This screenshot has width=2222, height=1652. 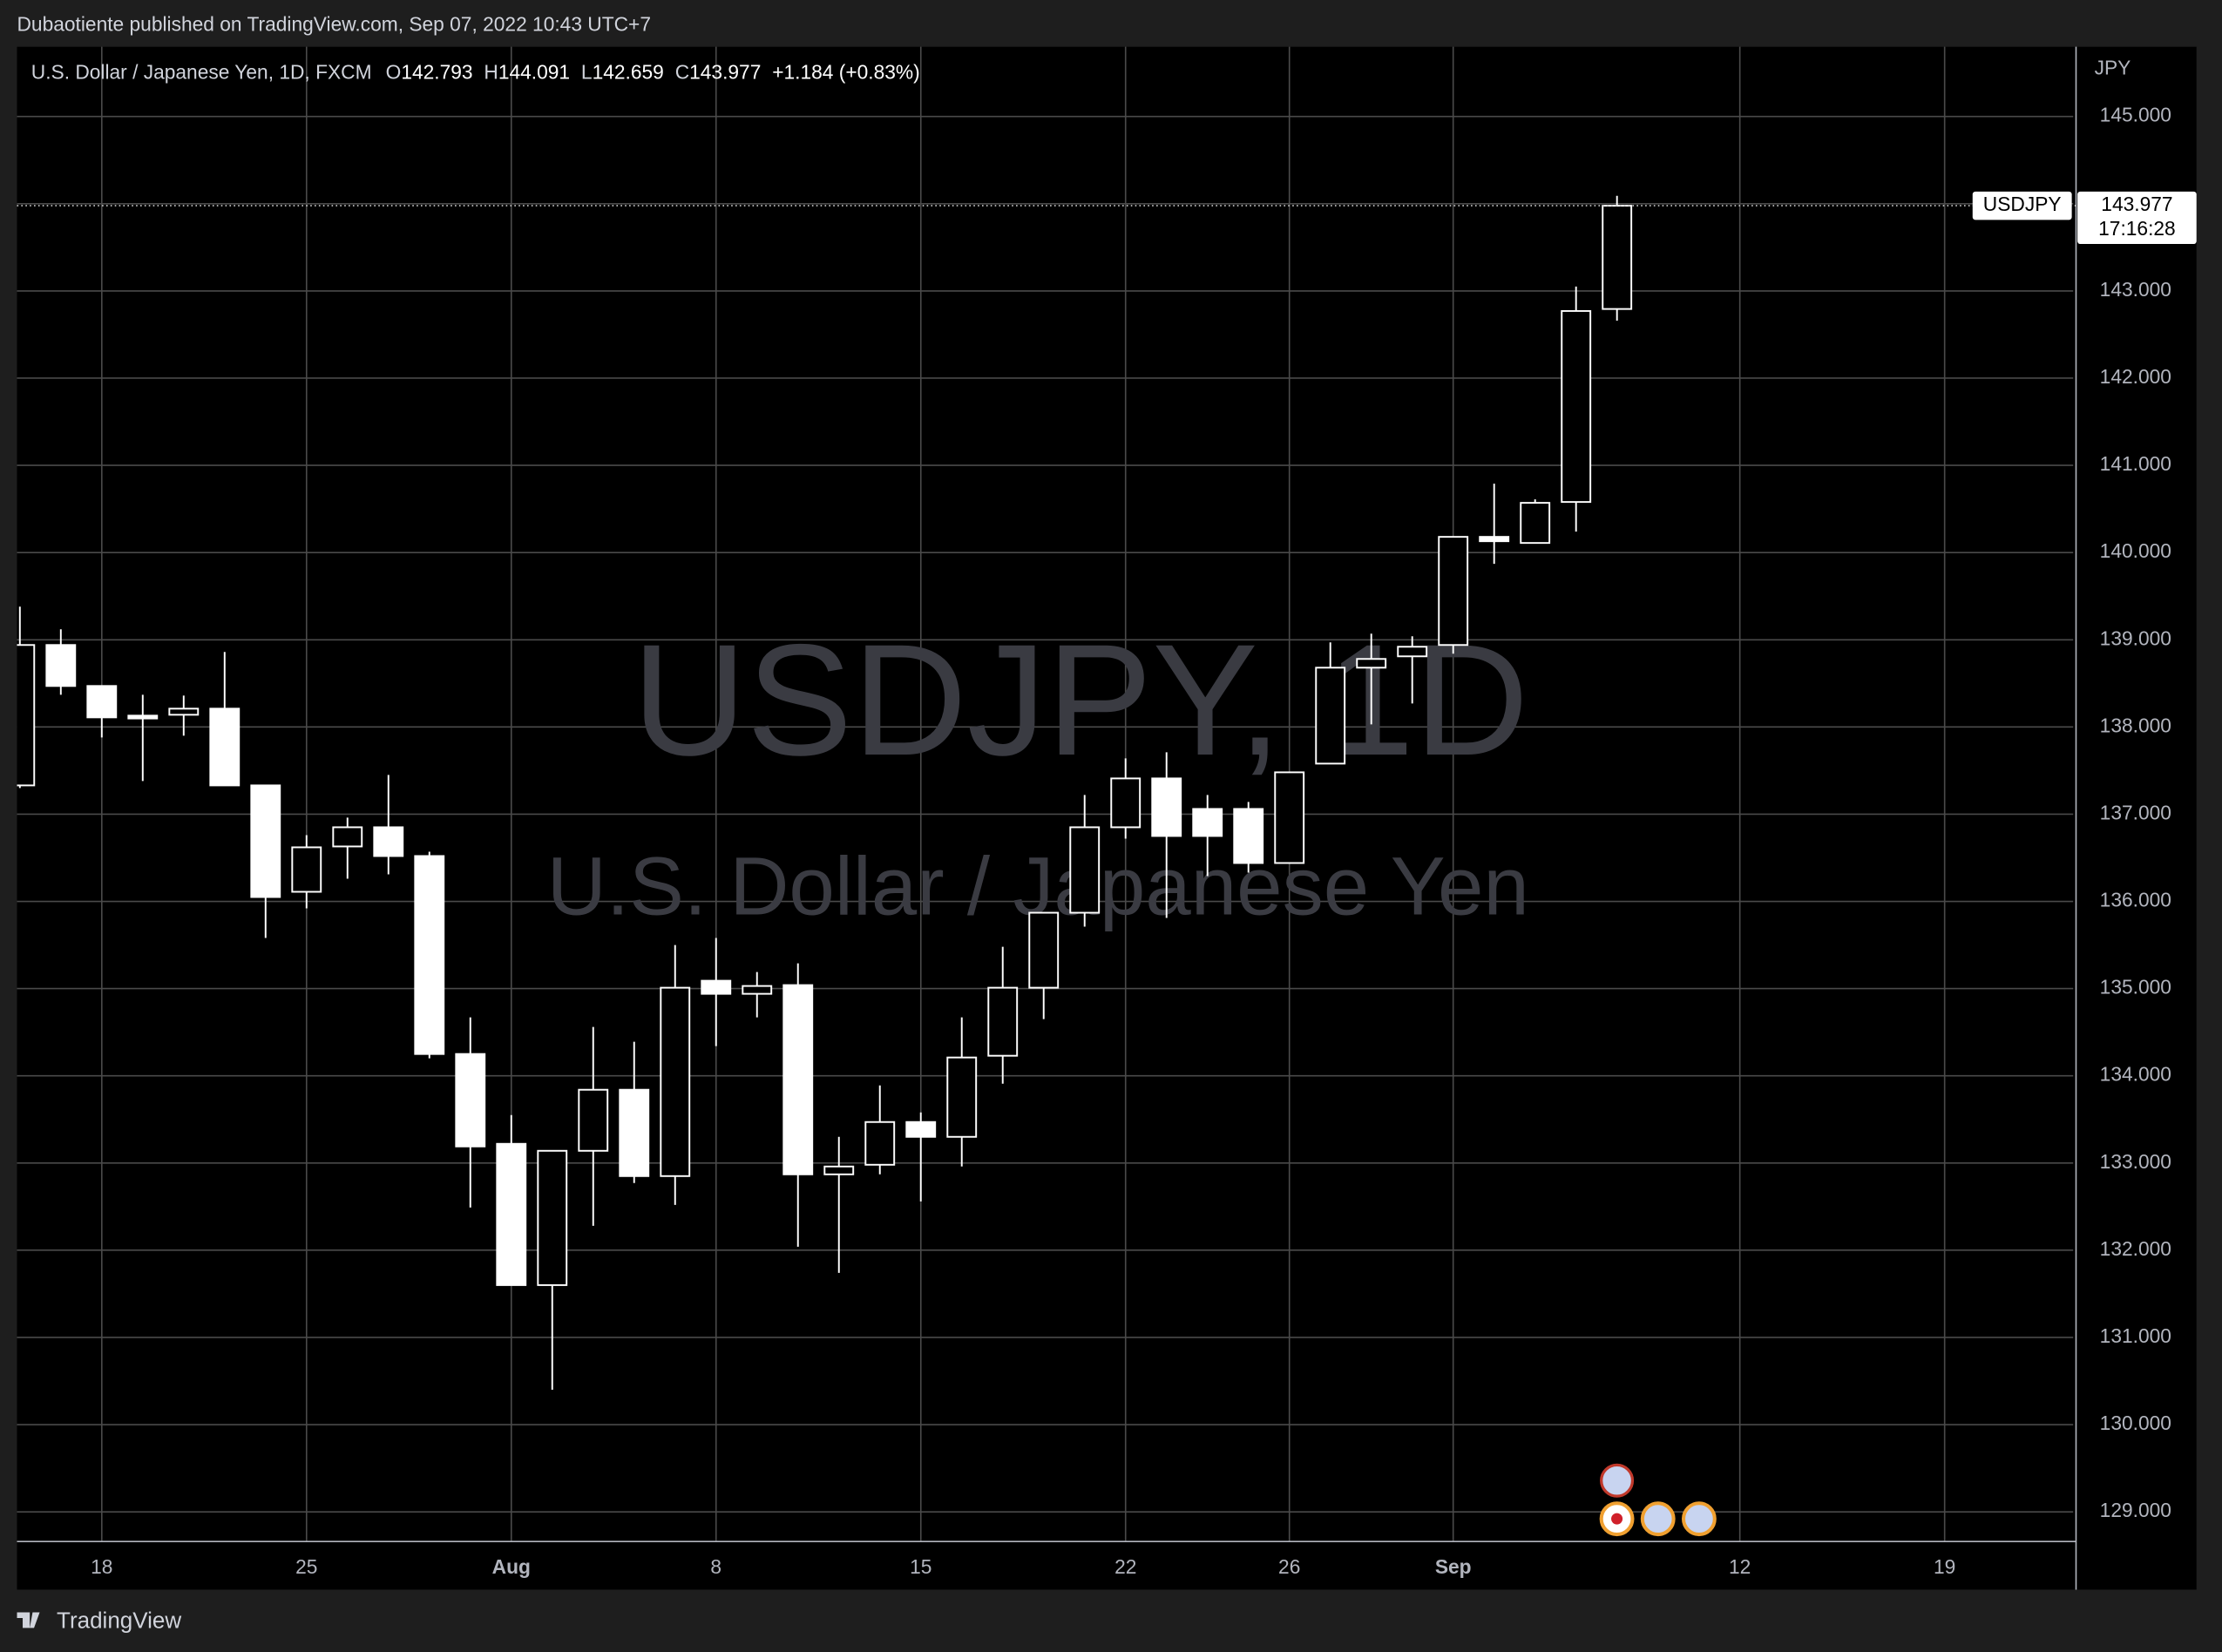 I want to click on y-tick-label: 136.000, so click(x=2135, y=900).